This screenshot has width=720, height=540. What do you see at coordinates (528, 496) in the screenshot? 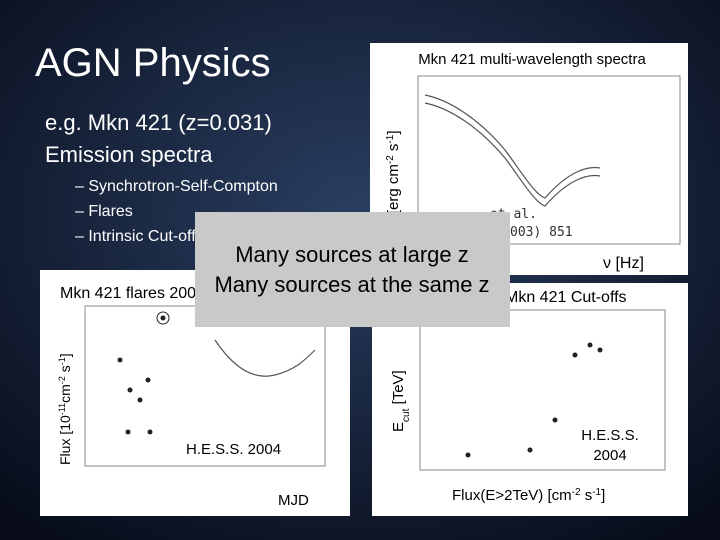
I see `x-axis-label: Flux(E>2TeV) [cm-2 s-1]` at bounding box center [528, 496].